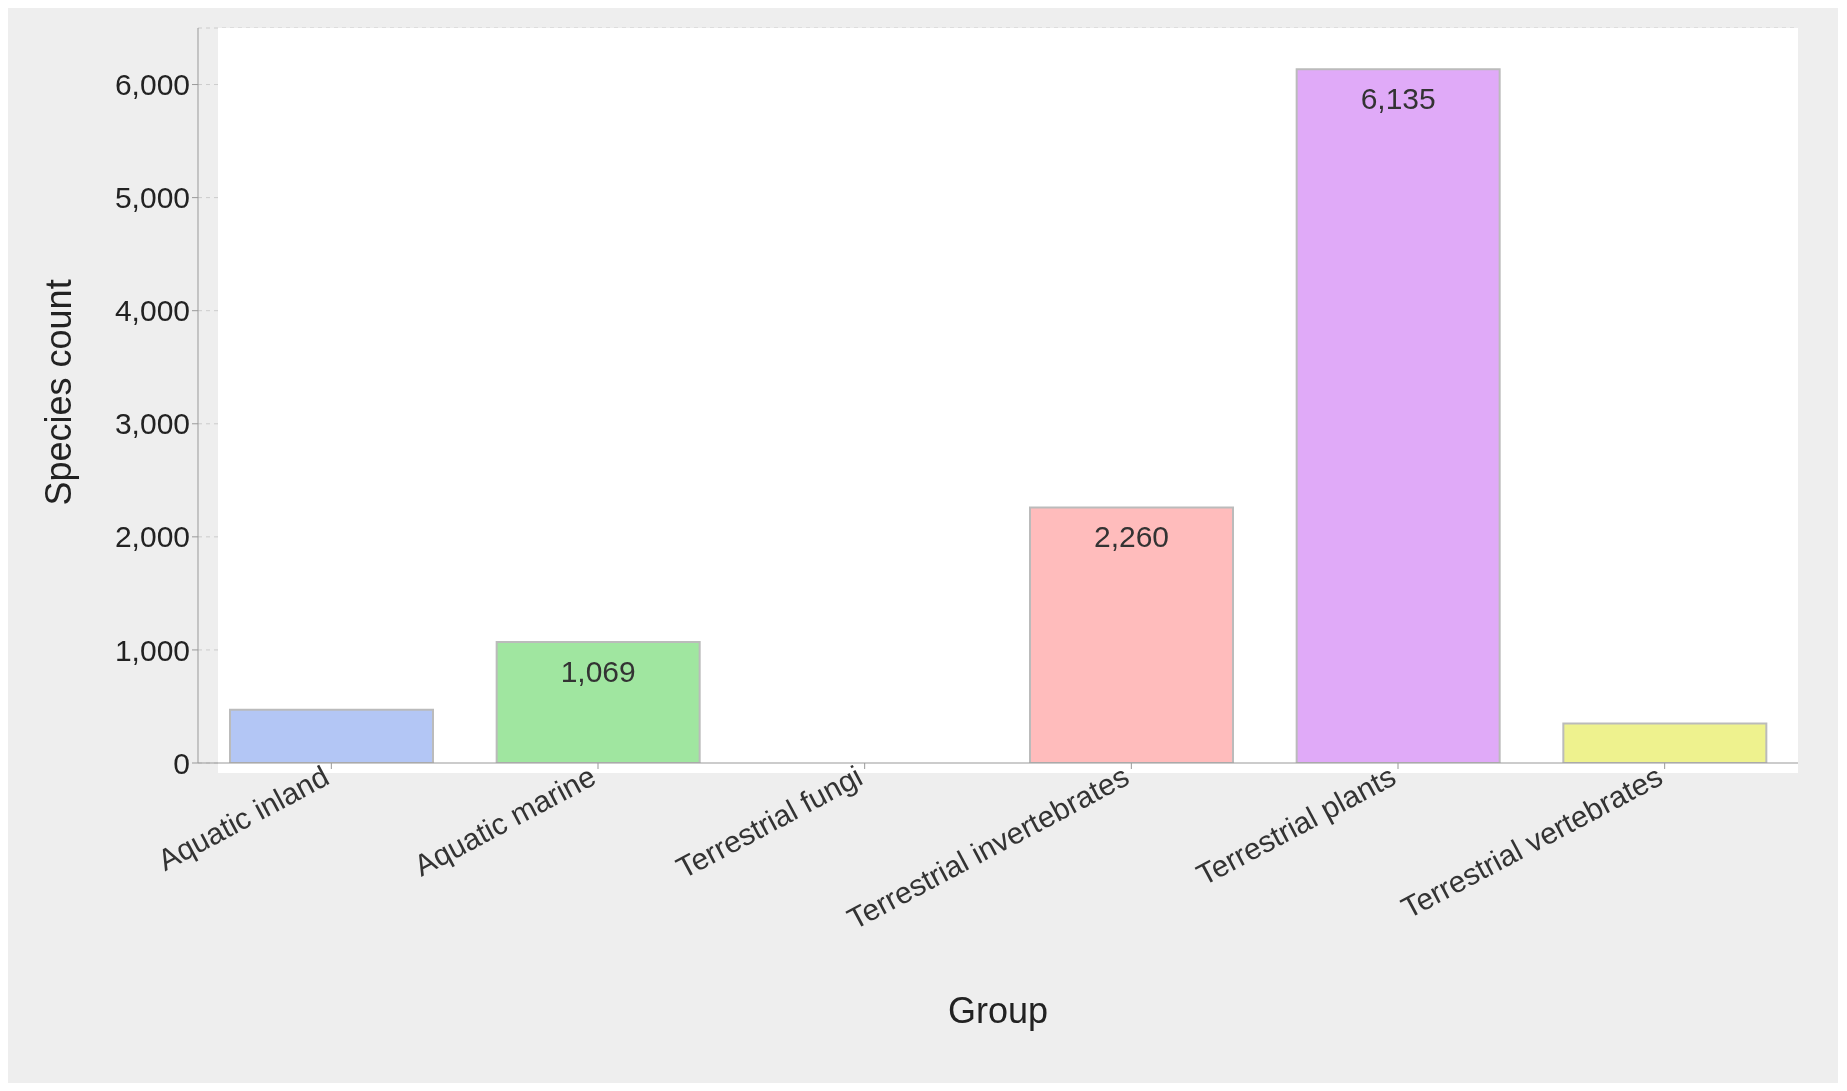 The height and width of the screenshot is (1091, 1847). What do you see at coordinates (598, 672) in the screenshot?
I see `data-label: 1,069` at bounding box center [598, 672].